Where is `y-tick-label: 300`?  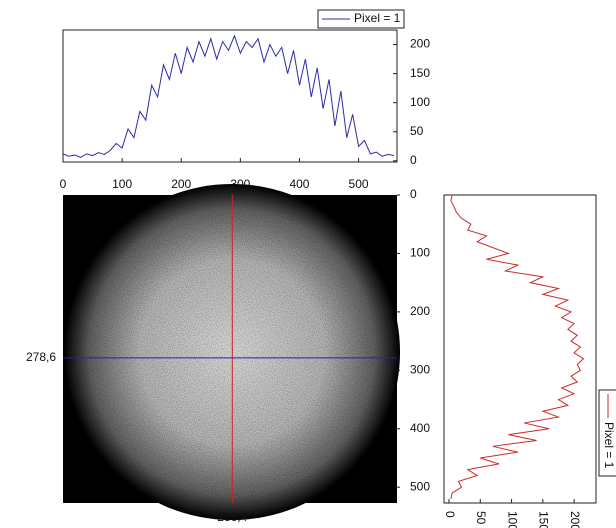 y-tick-label: 300 is located at coordinates (420, 370).